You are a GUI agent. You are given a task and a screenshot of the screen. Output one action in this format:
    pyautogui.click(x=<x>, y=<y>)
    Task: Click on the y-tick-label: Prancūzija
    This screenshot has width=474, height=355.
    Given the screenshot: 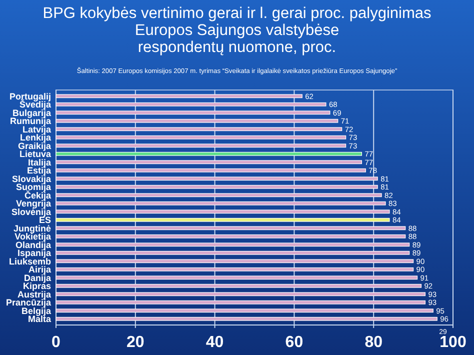 What is the action you would take?
    pyautogui.click(x=29, y=303)
    